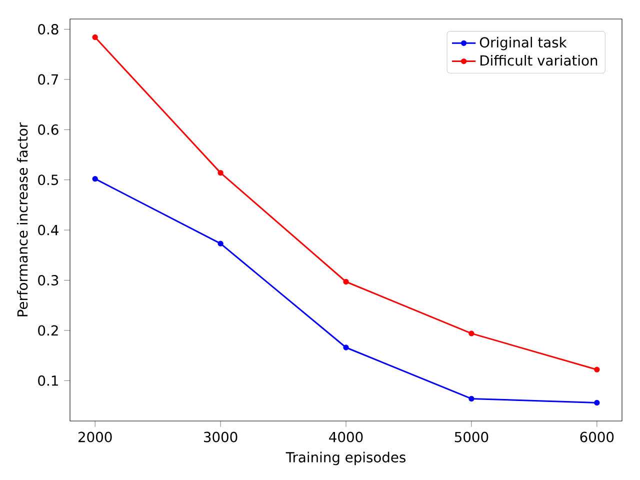 This screenshot has width=640, height=480. Describe the element at coordinates (48, 230) in the screenshot. I see `y-tick-label: 0.4` at that location.